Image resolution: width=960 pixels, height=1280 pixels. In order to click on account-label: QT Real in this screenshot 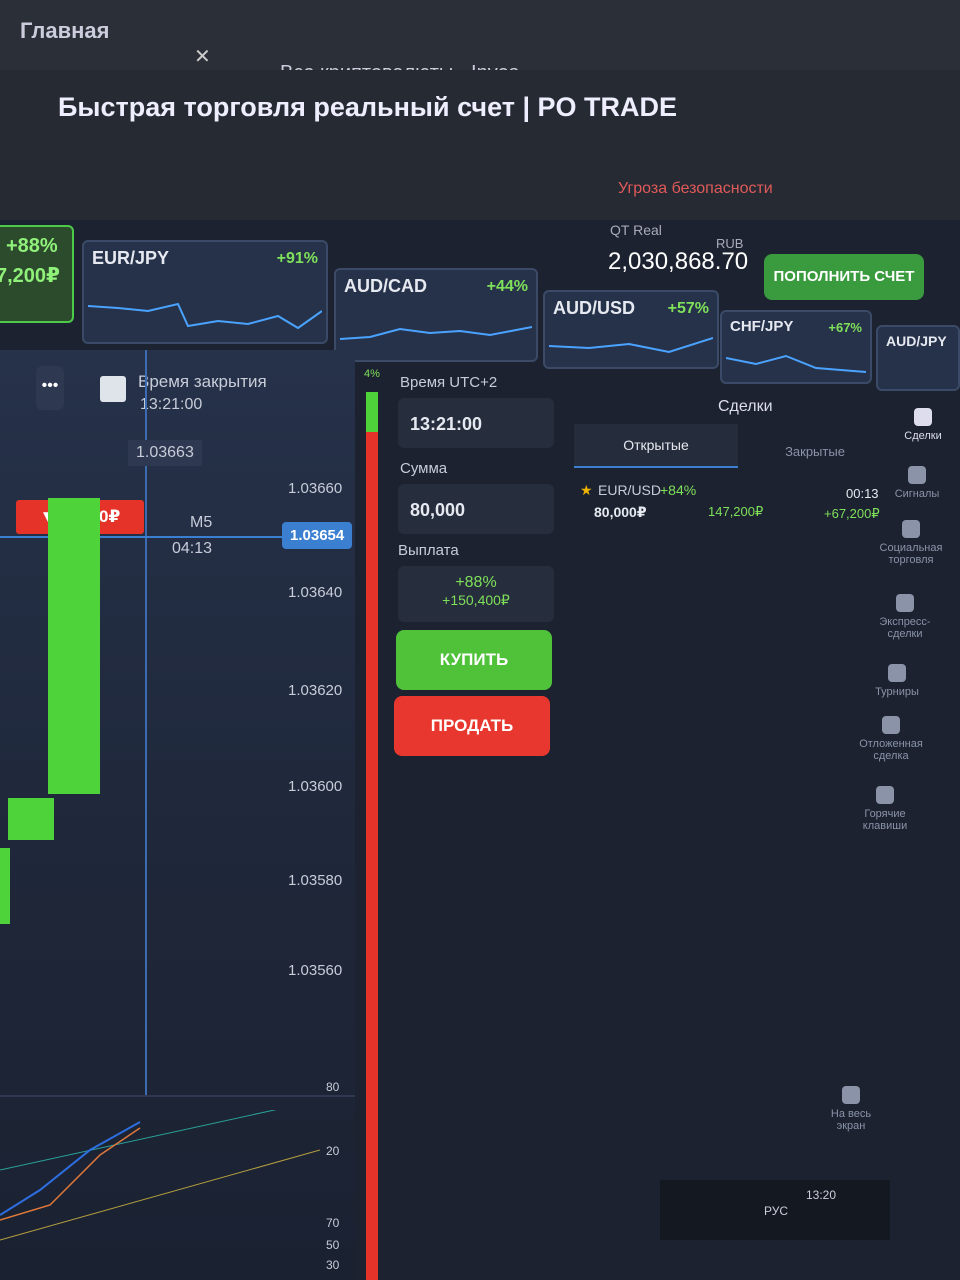, I will do `click(636, 230)`.